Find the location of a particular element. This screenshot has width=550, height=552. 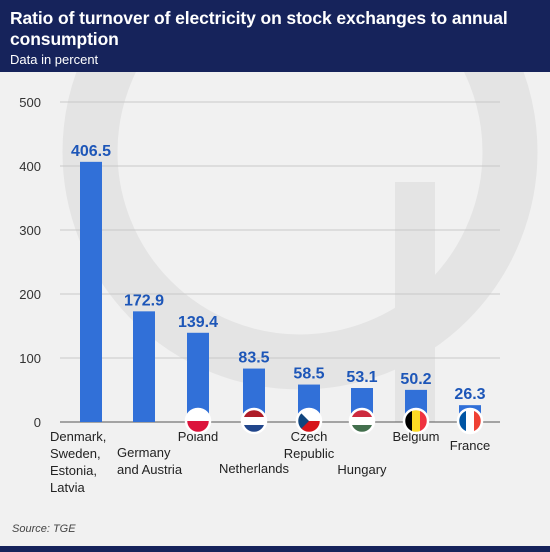

value-label: 172.9 is located at coordinates (144, 300).